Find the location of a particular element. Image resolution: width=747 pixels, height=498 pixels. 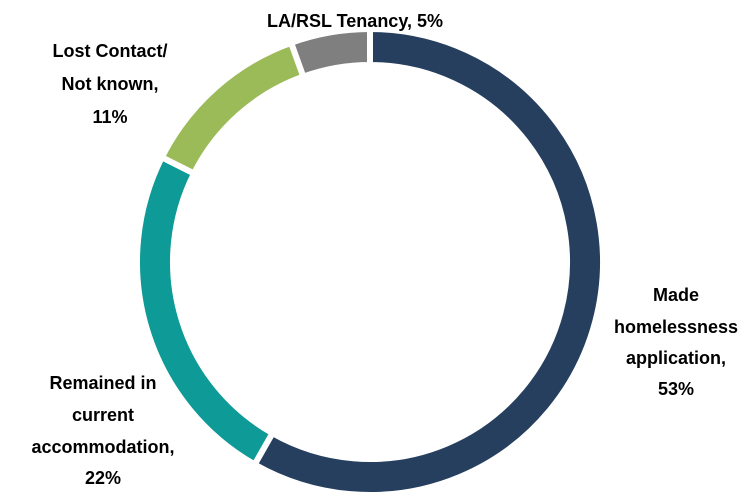

data-label-line: Made is located at coordinates (676, 295).